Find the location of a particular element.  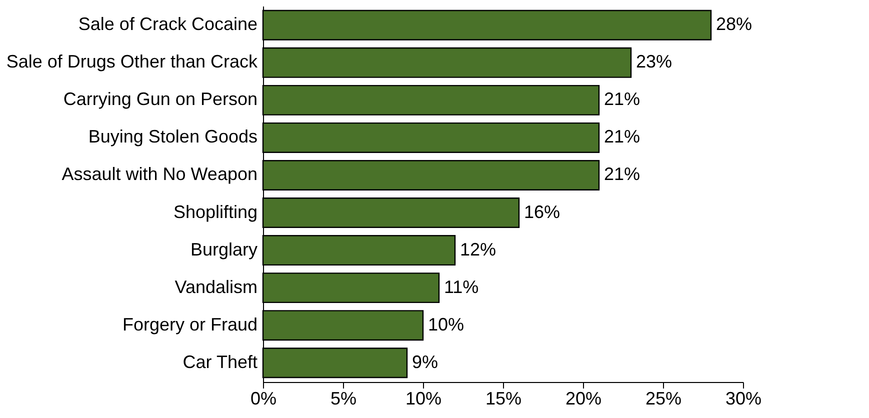

data-label: 9% is located at coordinates (425, 362).